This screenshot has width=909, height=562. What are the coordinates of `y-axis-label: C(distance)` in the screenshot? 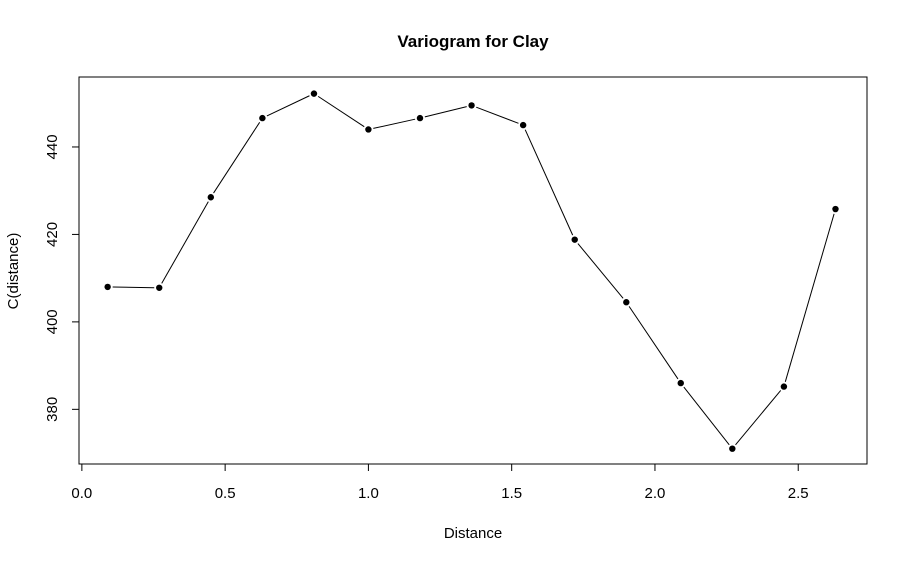 It's located at (13, 271).